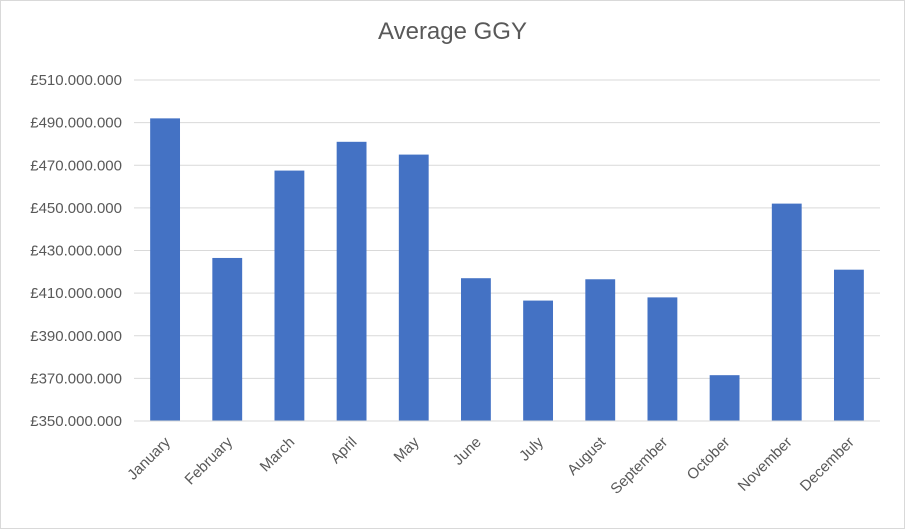  What do you see at coordinates (149, 458) in the screenshot?
I see `x-category-label: January` at bounding box center [149, 458].